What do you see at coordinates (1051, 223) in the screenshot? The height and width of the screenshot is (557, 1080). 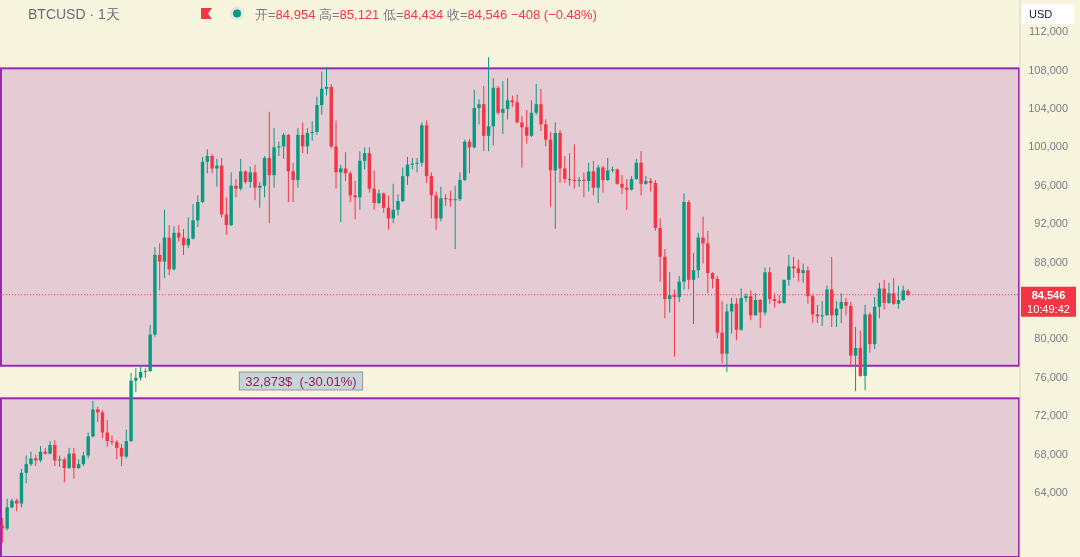 I see `y-tick-label: 92,000` at bounding box center [1051, 223].